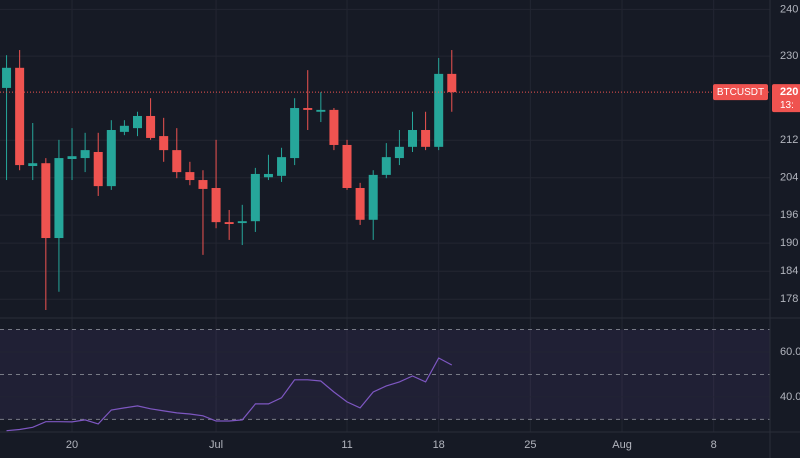 This screenshot has height=458, width=800. Describe the element at coordinates (789, 215) in the screenshot. I see `y-tick-label: 196` at that location.